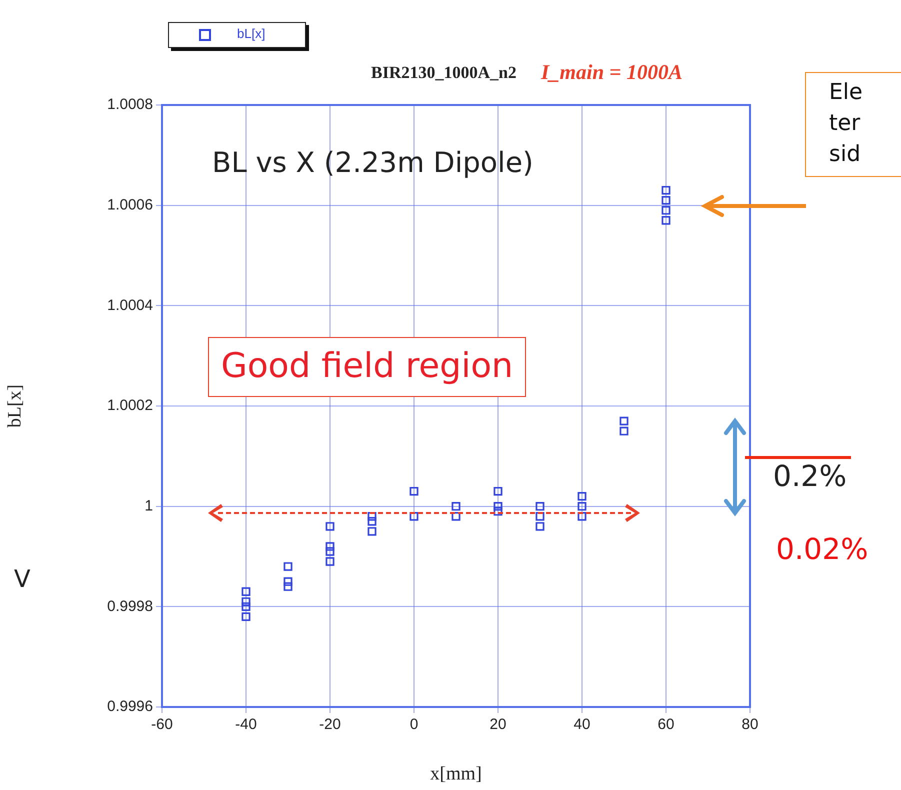 The width and height of the screenshot is (901, 790). What do you see at coordinates (130, 405) in the screenshot?
I see `y-tick-label: 1.0002` at bounding box center [130, 405].